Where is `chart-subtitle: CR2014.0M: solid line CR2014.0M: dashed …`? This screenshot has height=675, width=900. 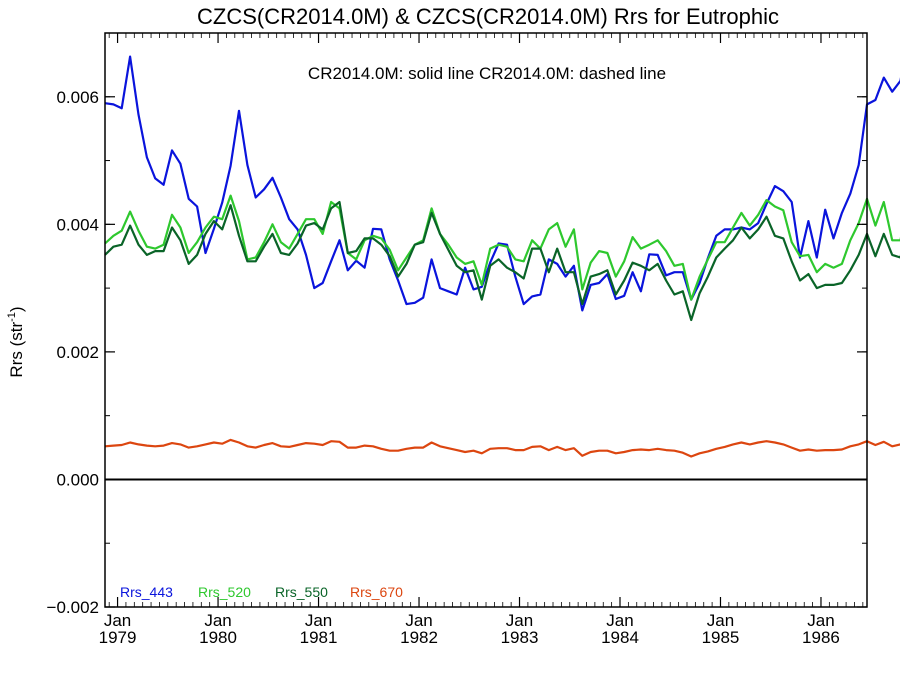 chart-subtitle: CR2014.0M: solid line CR2014.0M: dashed … is located at coordinates (487, 73).